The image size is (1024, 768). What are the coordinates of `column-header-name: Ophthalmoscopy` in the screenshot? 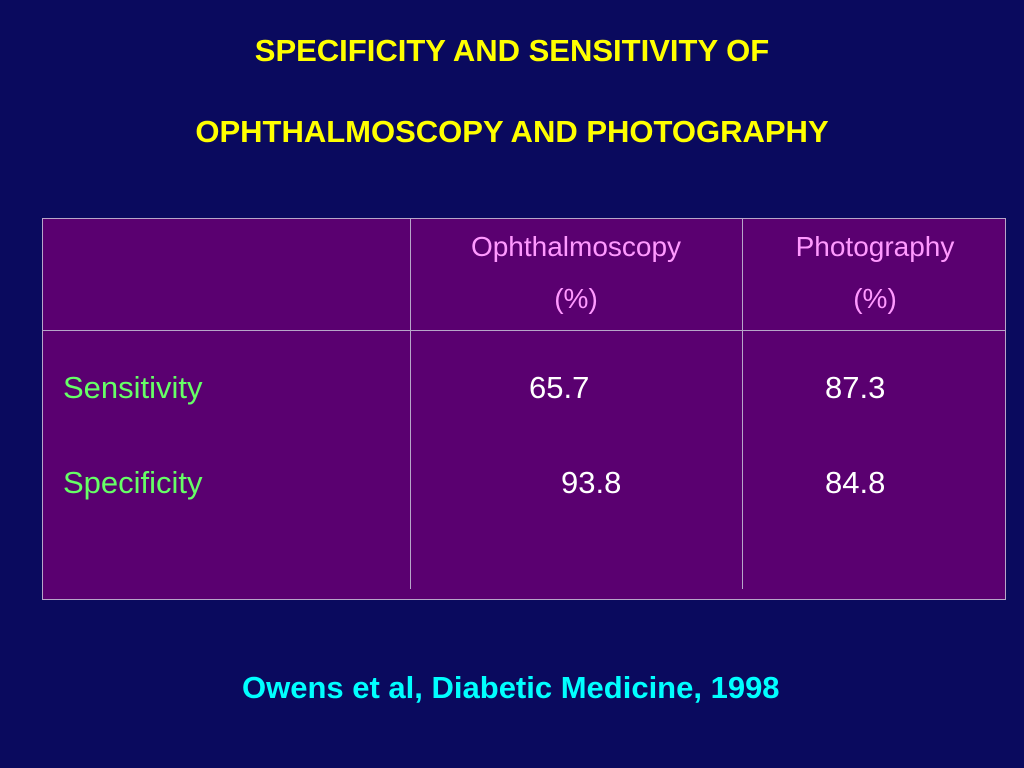 It's located at (576, 246).